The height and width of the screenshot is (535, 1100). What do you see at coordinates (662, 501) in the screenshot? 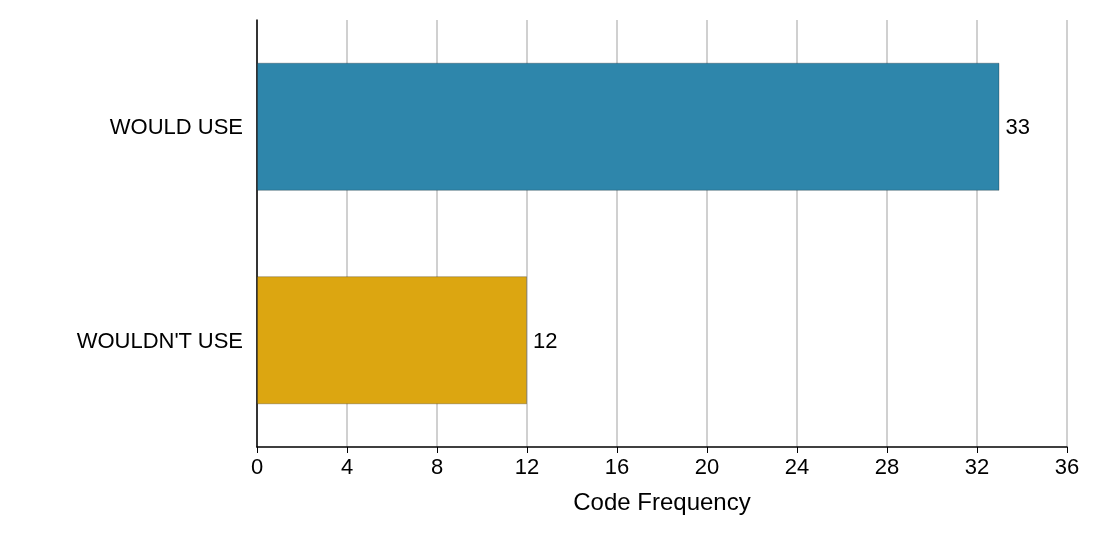
I see `x-axis-title: Code Frequency` at bounding box center [662, 501].